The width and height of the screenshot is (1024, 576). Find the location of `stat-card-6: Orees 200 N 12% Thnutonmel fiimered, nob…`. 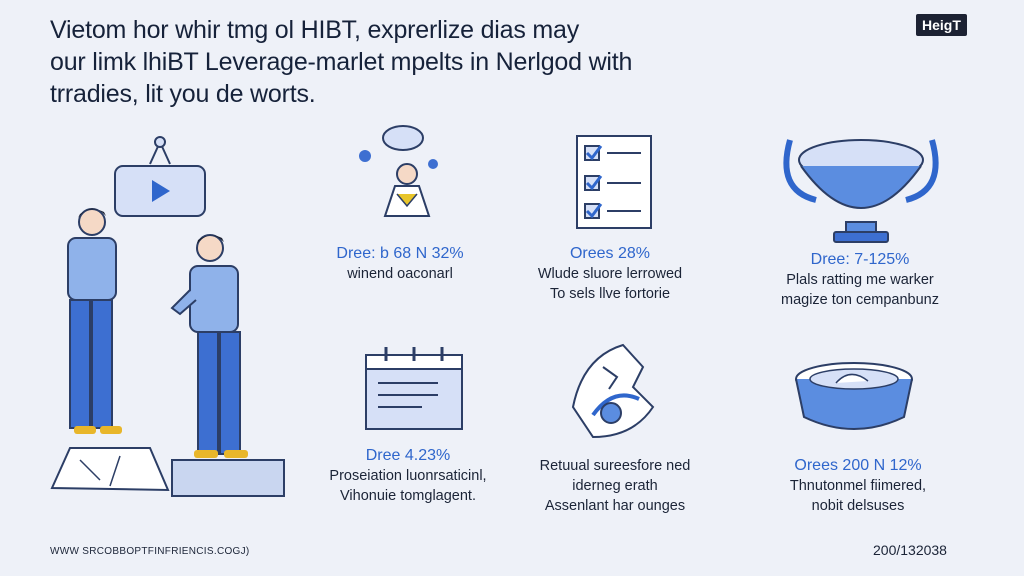

stat-card-6: Orees 200 N 12% Thnutonmel fiimered, nob… is located at coordinates (858, 486).